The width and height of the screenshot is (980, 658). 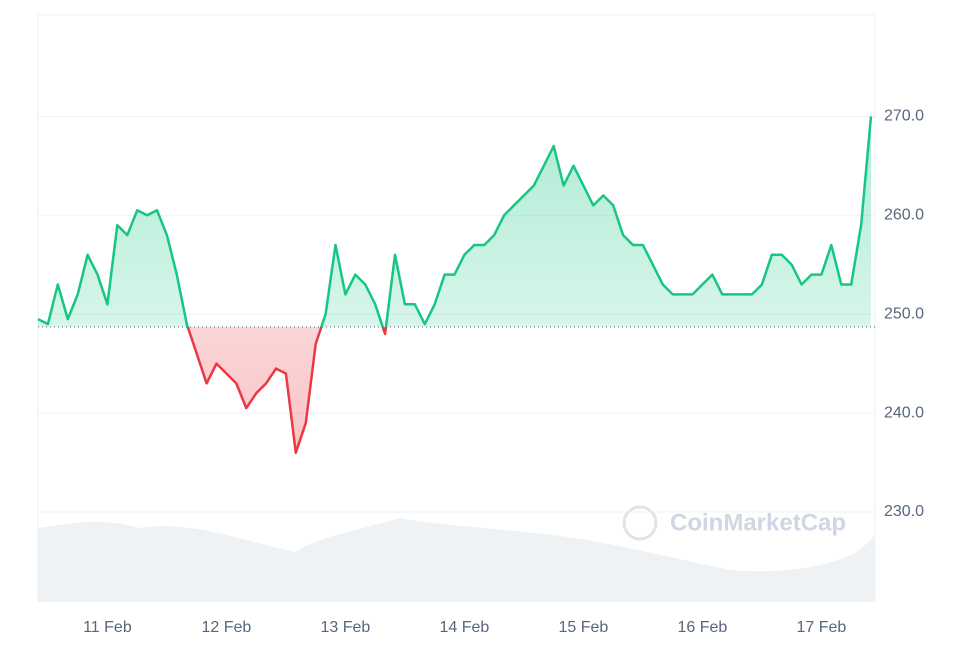 I want to click on x-tick-label: 12 Feb, so click(x=227, y=627).